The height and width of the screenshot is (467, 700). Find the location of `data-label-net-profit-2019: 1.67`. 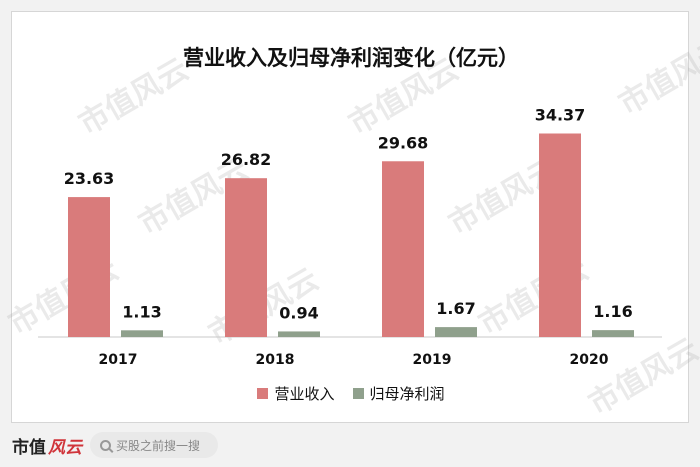

data-label-net-profit-2019: 1.67 is located at coordinates (455, 308).